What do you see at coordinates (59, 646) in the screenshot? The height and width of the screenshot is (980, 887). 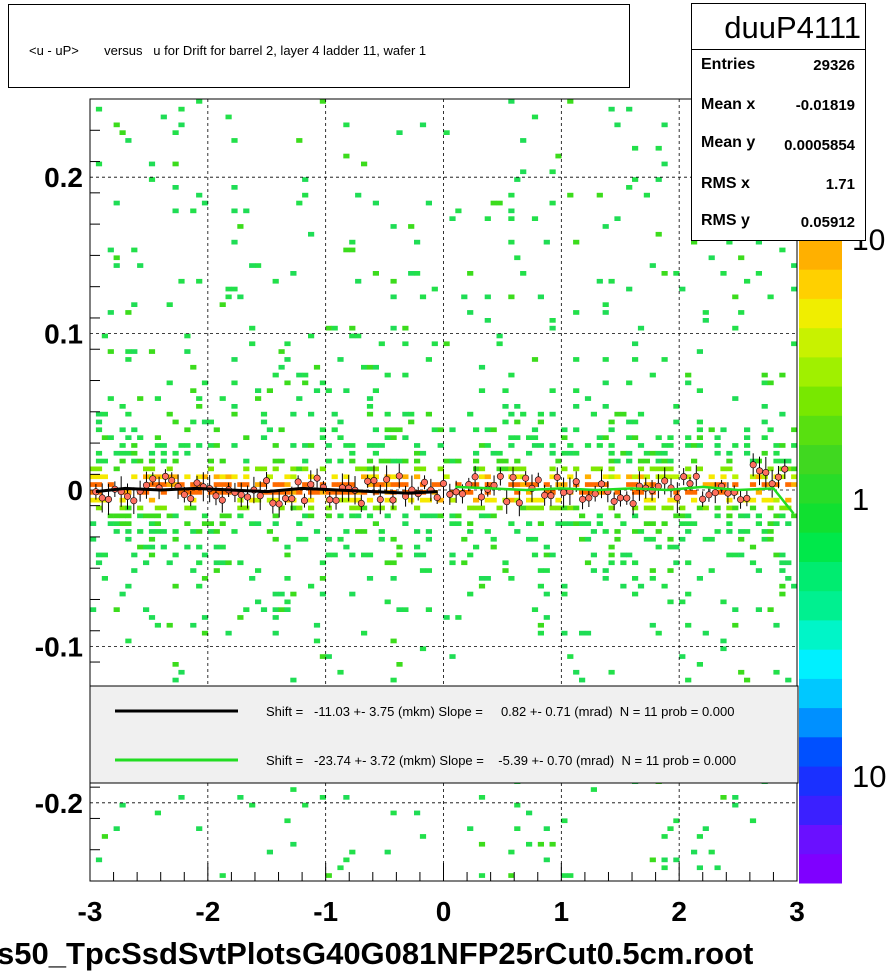 I see `y-tick-label: -0.1` at bounding box center [59, 646].